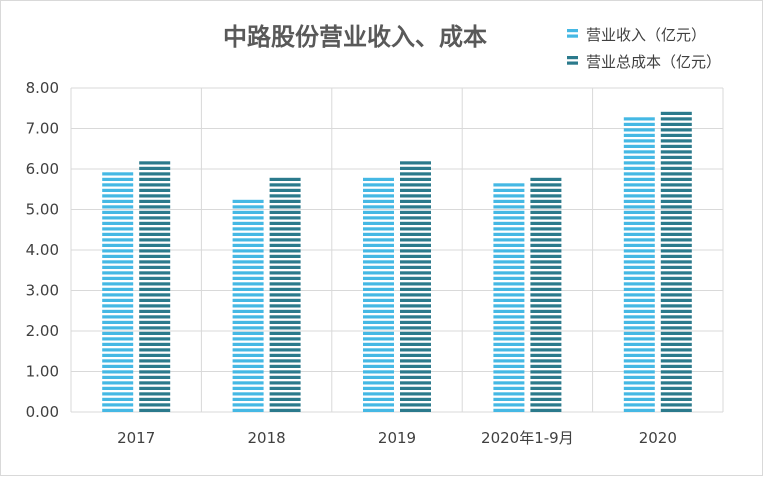 This screenshot has width=765, height=493. Describe the element at coordinates (42, 88) in the screenshot. I see `y-tick-label: 8.00` at that location.